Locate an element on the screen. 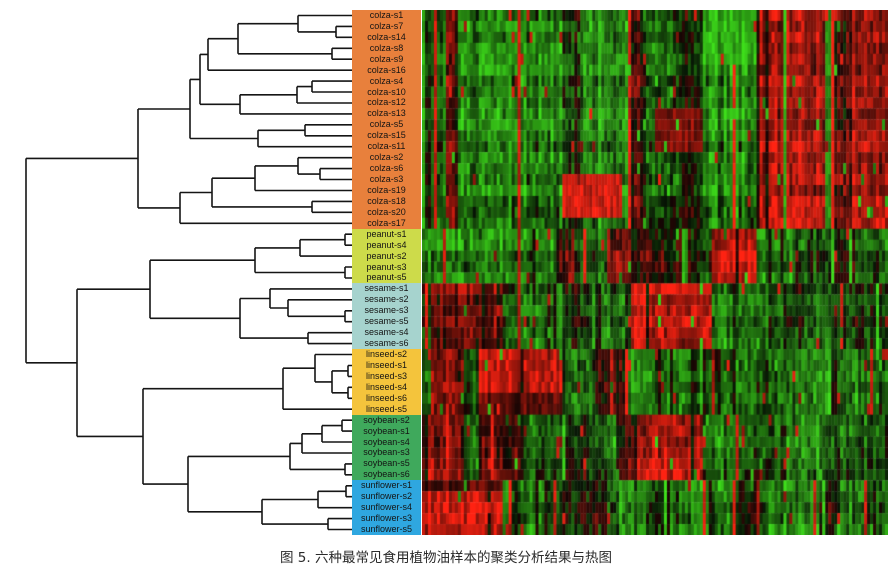 This screenshot has width=892, height=580. sample-label: colza-s1 is located at coordinates (386, 15).